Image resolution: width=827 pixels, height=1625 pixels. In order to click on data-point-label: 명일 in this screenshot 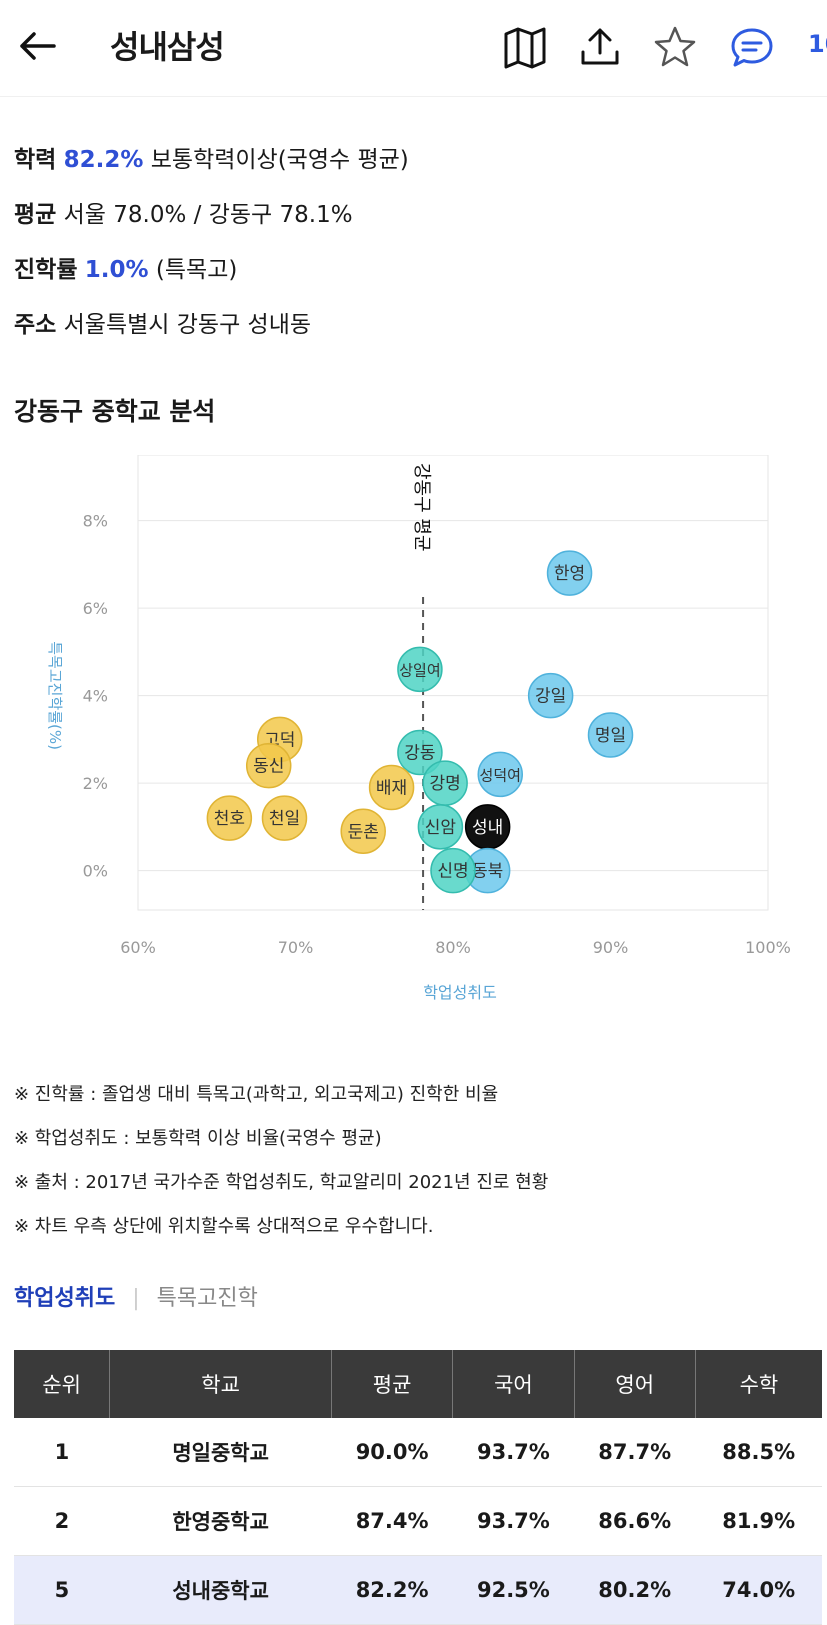, I will do `click(610, 736)`.